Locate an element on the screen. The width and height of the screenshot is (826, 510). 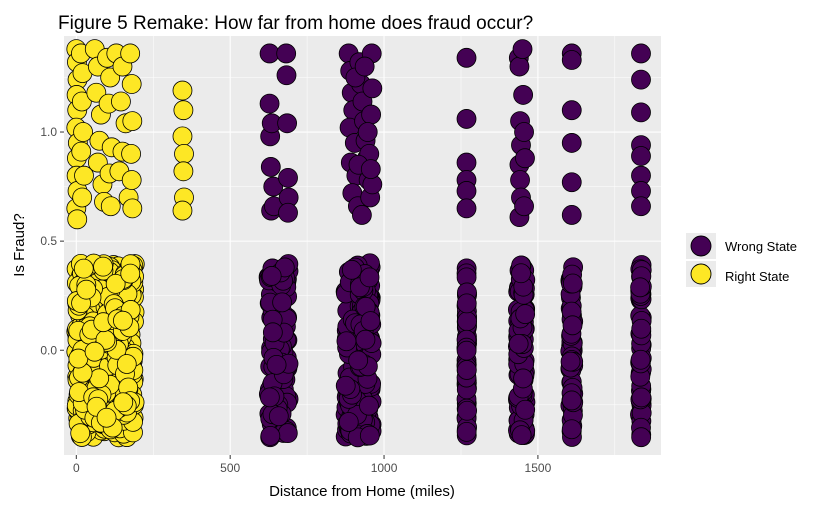
x-axis-title: Distance from Home (miles) is located at coordinates (362, 491).